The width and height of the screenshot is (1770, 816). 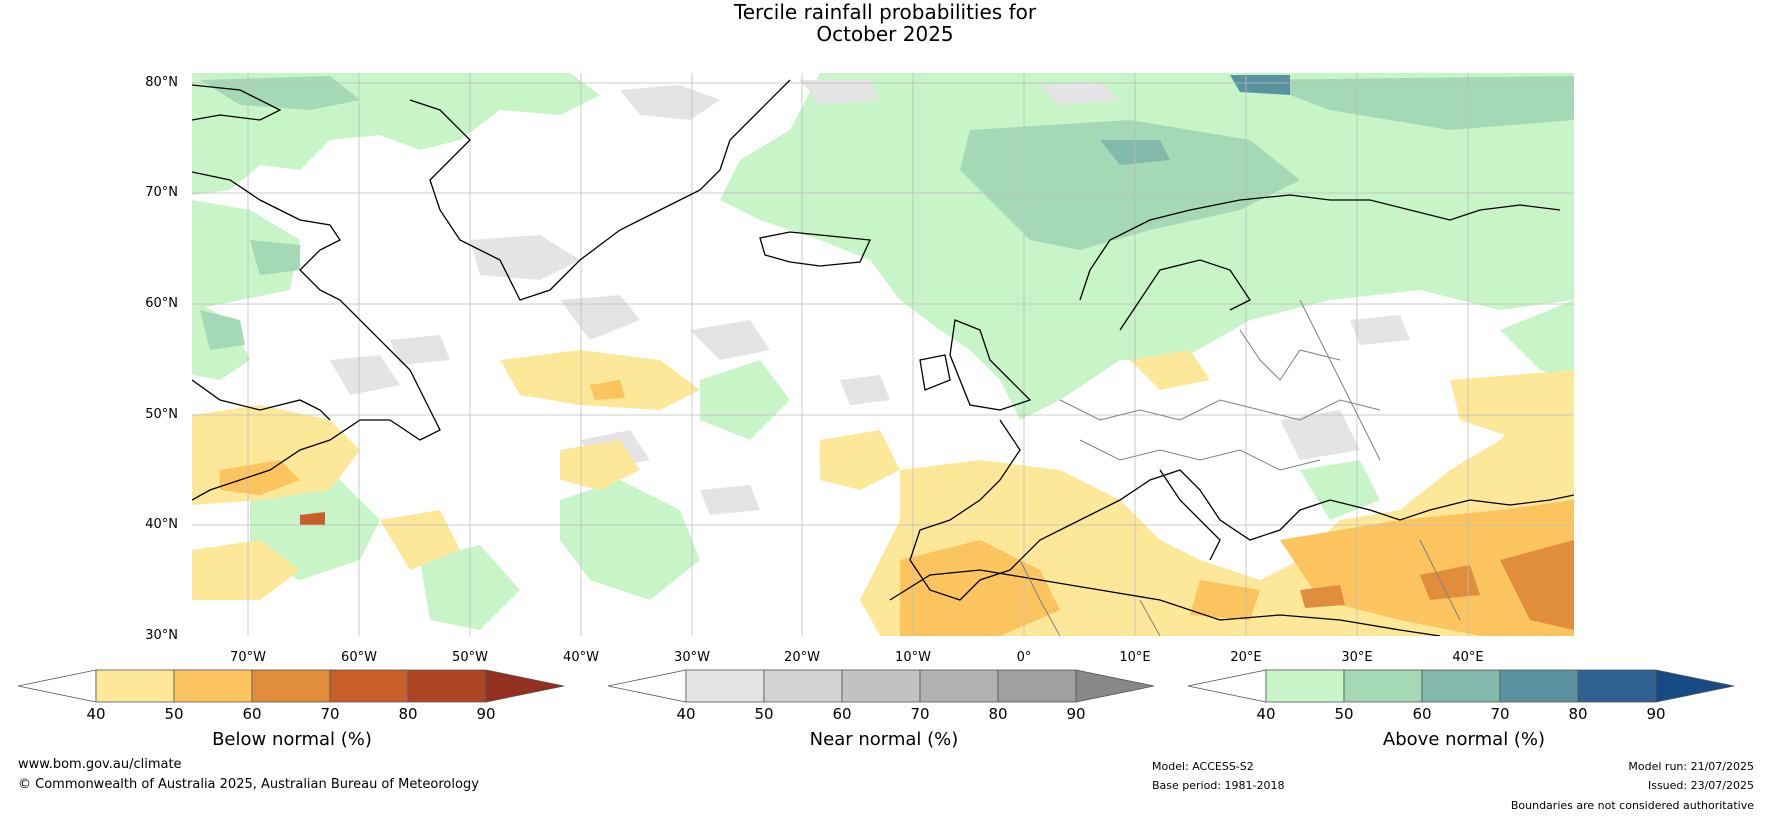 What do you see at coordinates (802, 657) in the screenshot?
I see `lon-label-20w: 20°W` at bounding box center [802, 657].